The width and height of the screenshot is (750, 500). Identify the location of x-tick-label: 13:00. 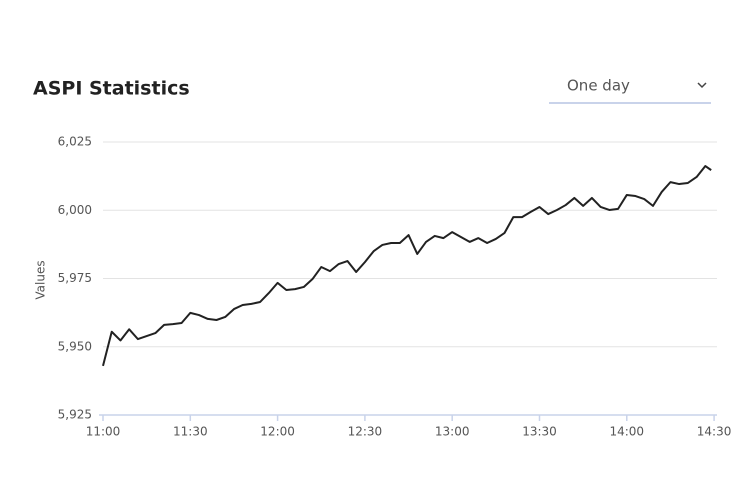
(452, 432).